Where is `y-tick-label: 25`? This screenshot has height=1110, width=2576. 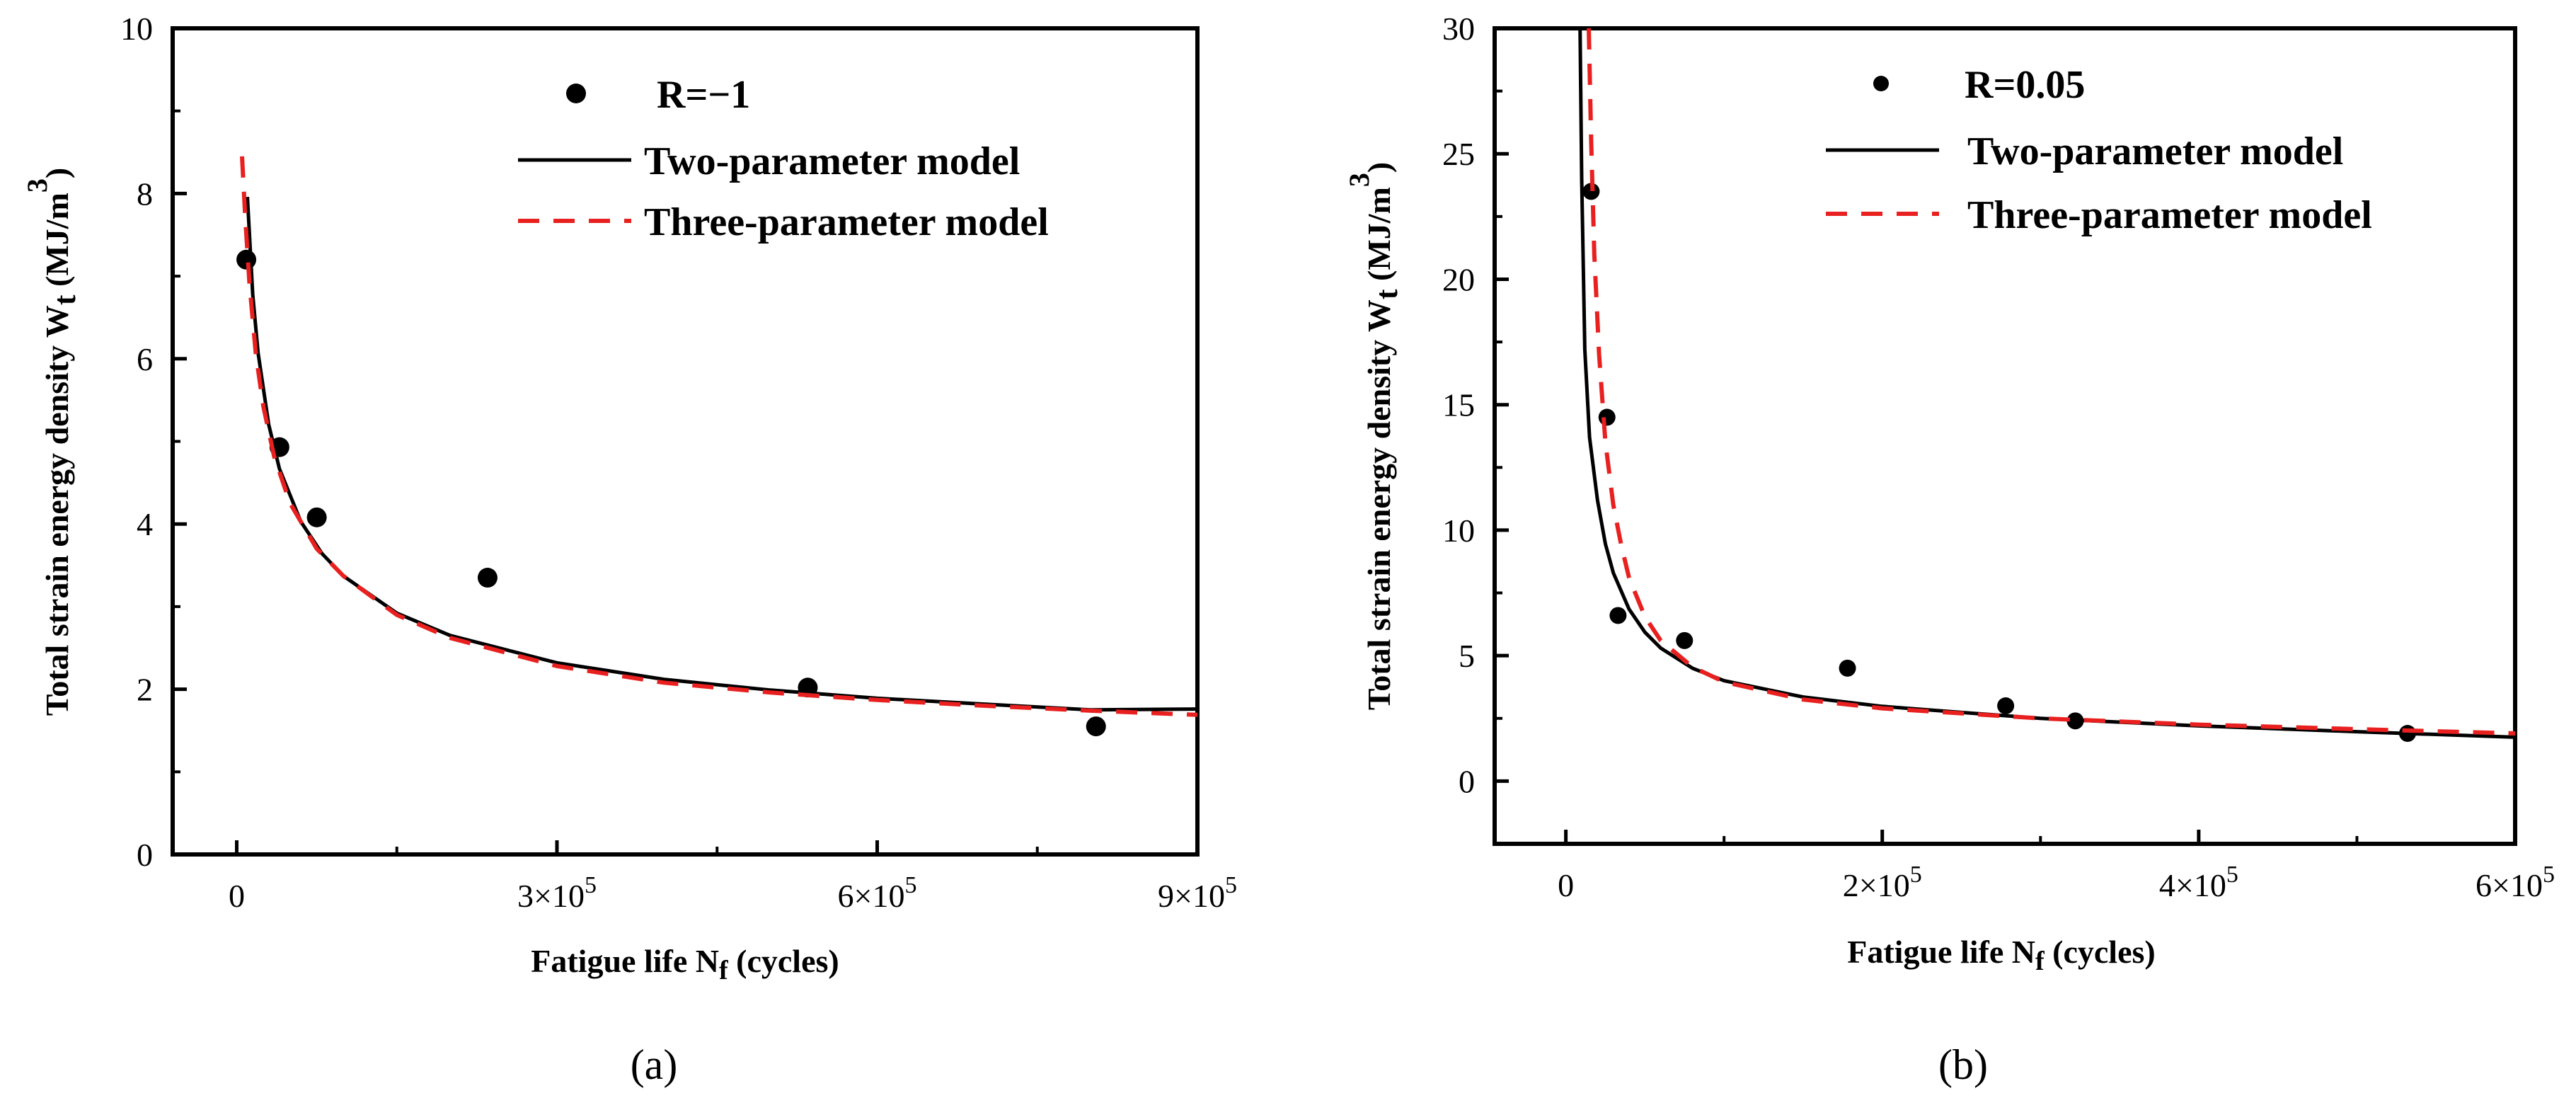 y-tick-label: 25 is located at coordinates (1459, 154).